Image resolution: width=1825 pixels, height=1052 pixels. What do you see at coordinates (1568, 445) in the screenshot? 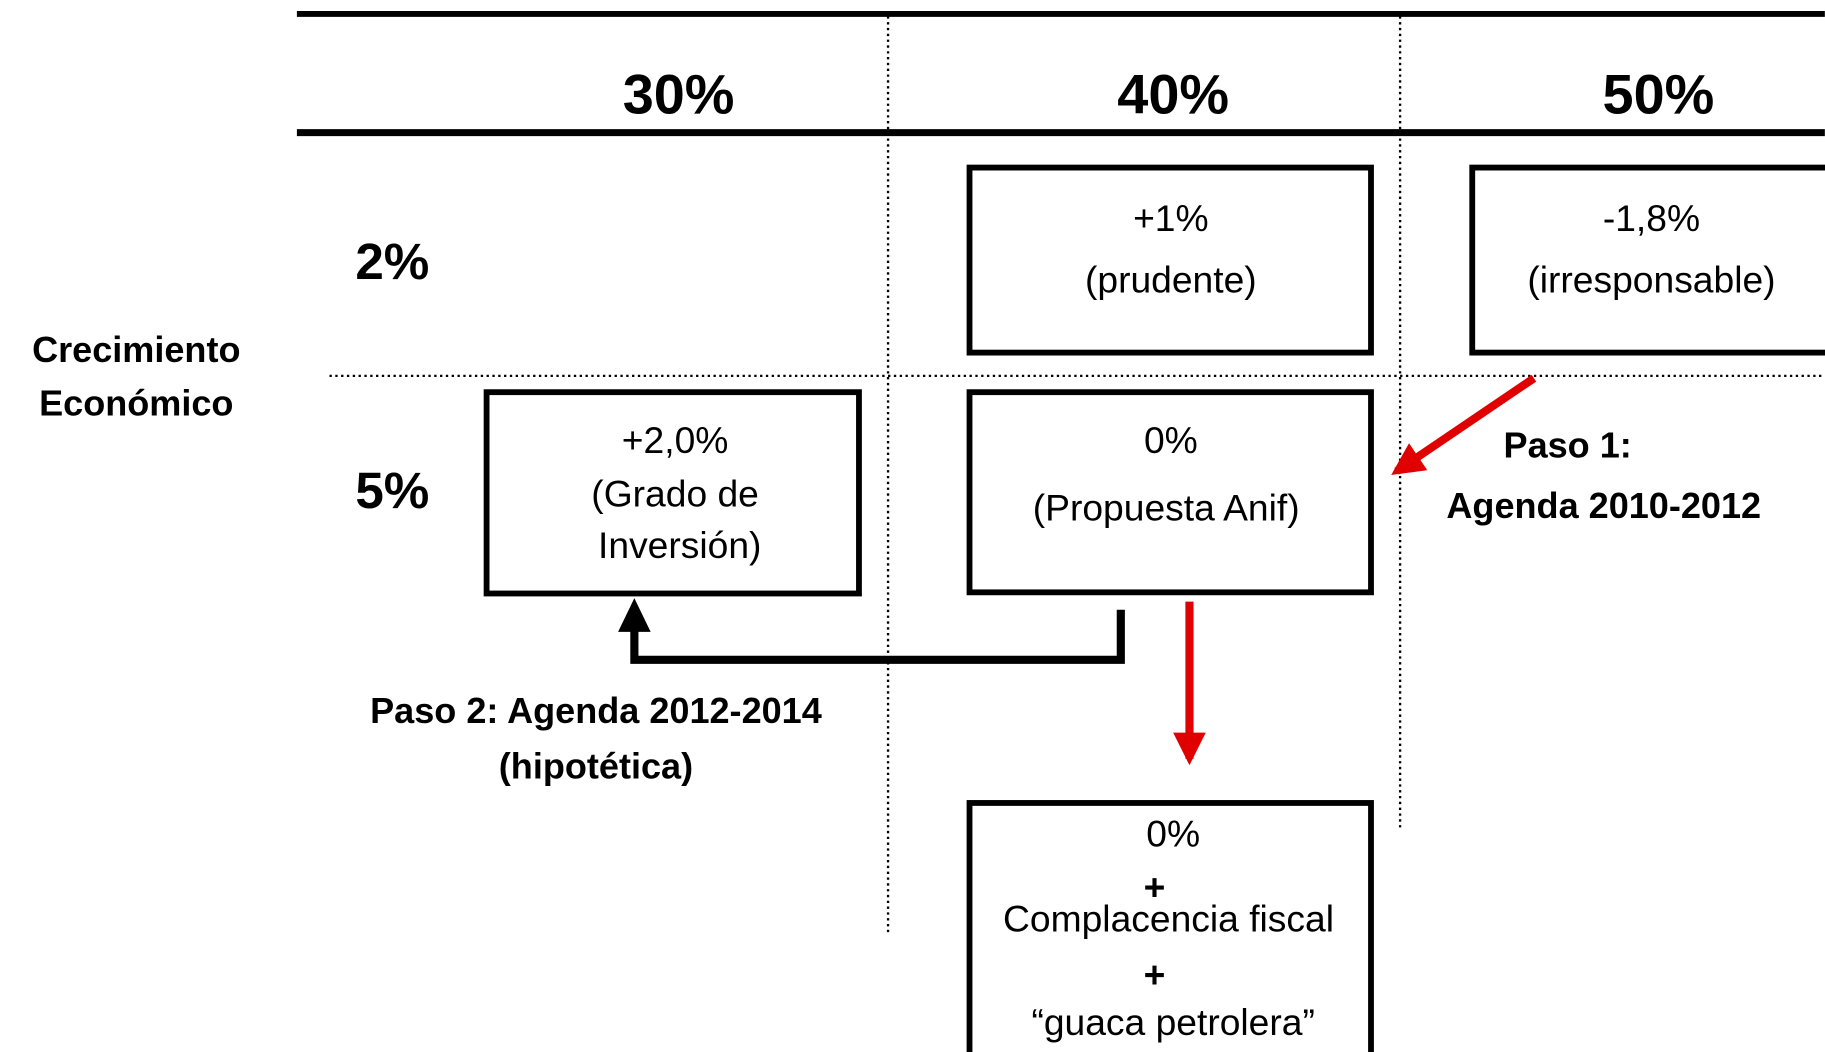
I see `step-label: Paso 1:` at bounding box center [1568, 445].